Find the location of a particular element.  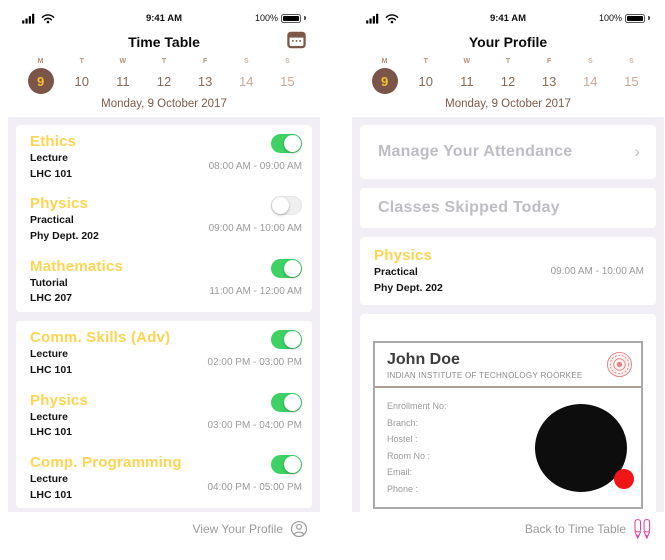

class-name: Ethics is located at coordinates (53, 141).